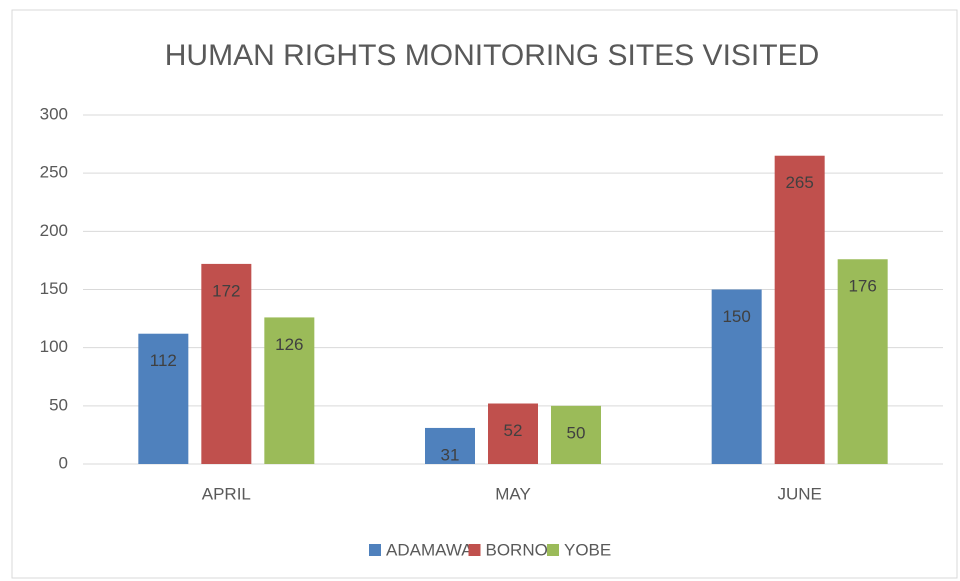 This screenshot has width=960, height=581. Describe the element at coordinates (799, 493) in the screenshot. I see `x-tick-label: JUNE` at that location.